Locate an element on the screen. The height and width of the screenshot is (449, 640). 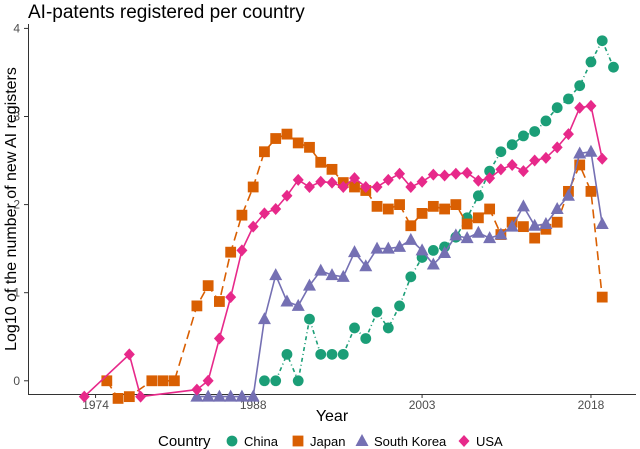
legend-key-usa is located at coordinates (464, 441).